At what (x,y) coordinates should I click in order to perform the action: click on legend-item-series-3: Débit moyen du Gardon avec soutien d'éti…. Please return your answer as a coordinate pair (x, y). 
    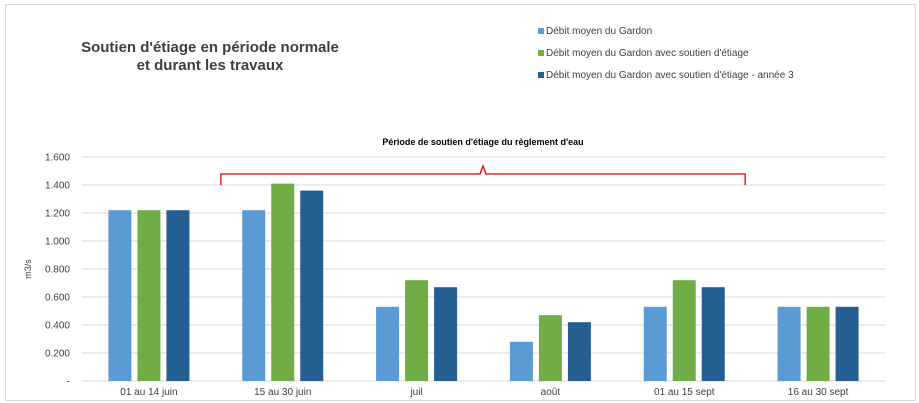
    Looking at the image, I should click on (666, 75).